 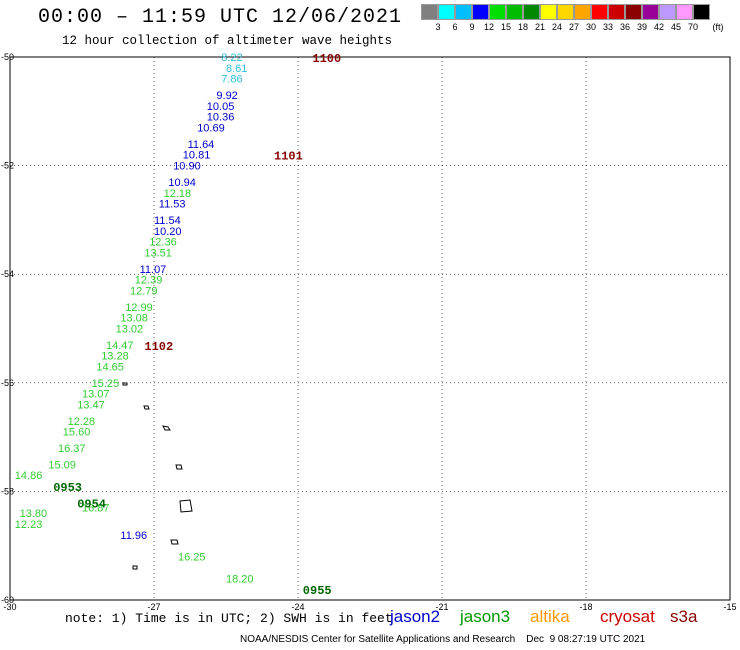 What do you see at coordinates (29, 525) in the screenshot?
I see `swh-label: 12.23` at bounding box center [29, 525].